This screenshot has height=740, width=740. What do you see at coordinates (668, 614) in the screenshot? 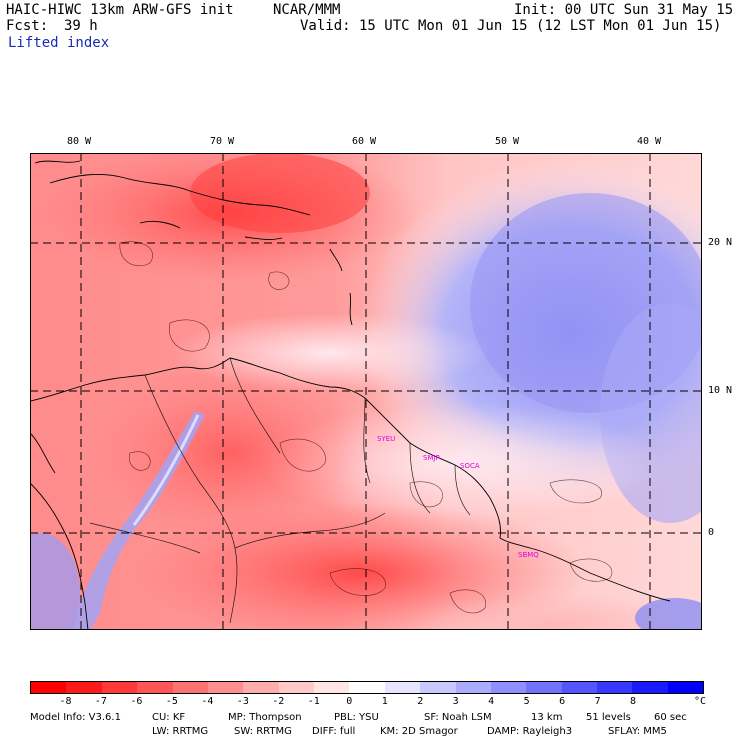
I see `stable-region-se` at bounding box center [668, 614].